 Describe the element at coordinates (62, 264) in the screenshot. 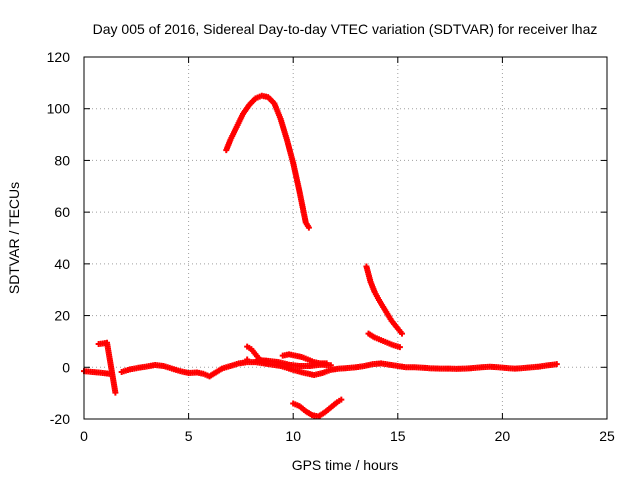

I see `y-tick-label: 40` at that location.